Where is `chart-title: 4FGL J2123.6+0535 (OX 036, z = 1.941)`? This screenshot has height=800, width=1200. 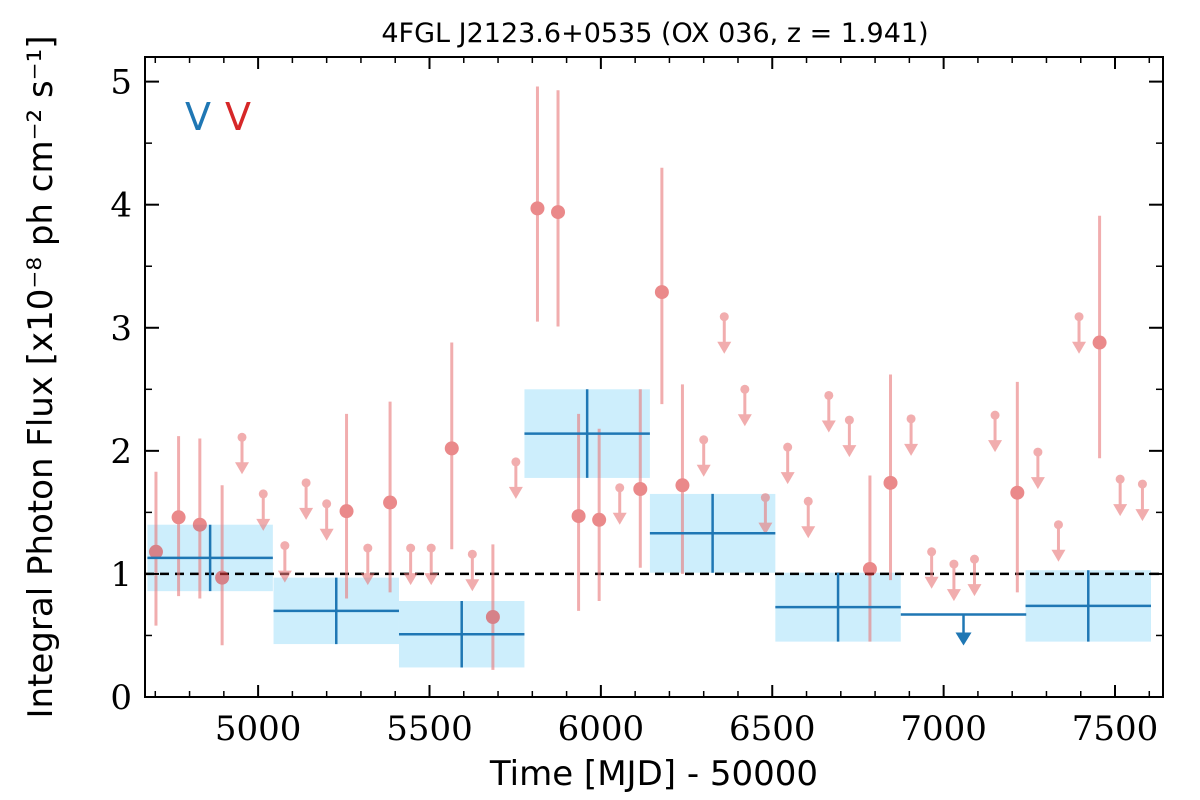
chart-title: 4FGL J2123.6+0535 (OX 036, z = 1.941) is located at coordinates (654, 33).